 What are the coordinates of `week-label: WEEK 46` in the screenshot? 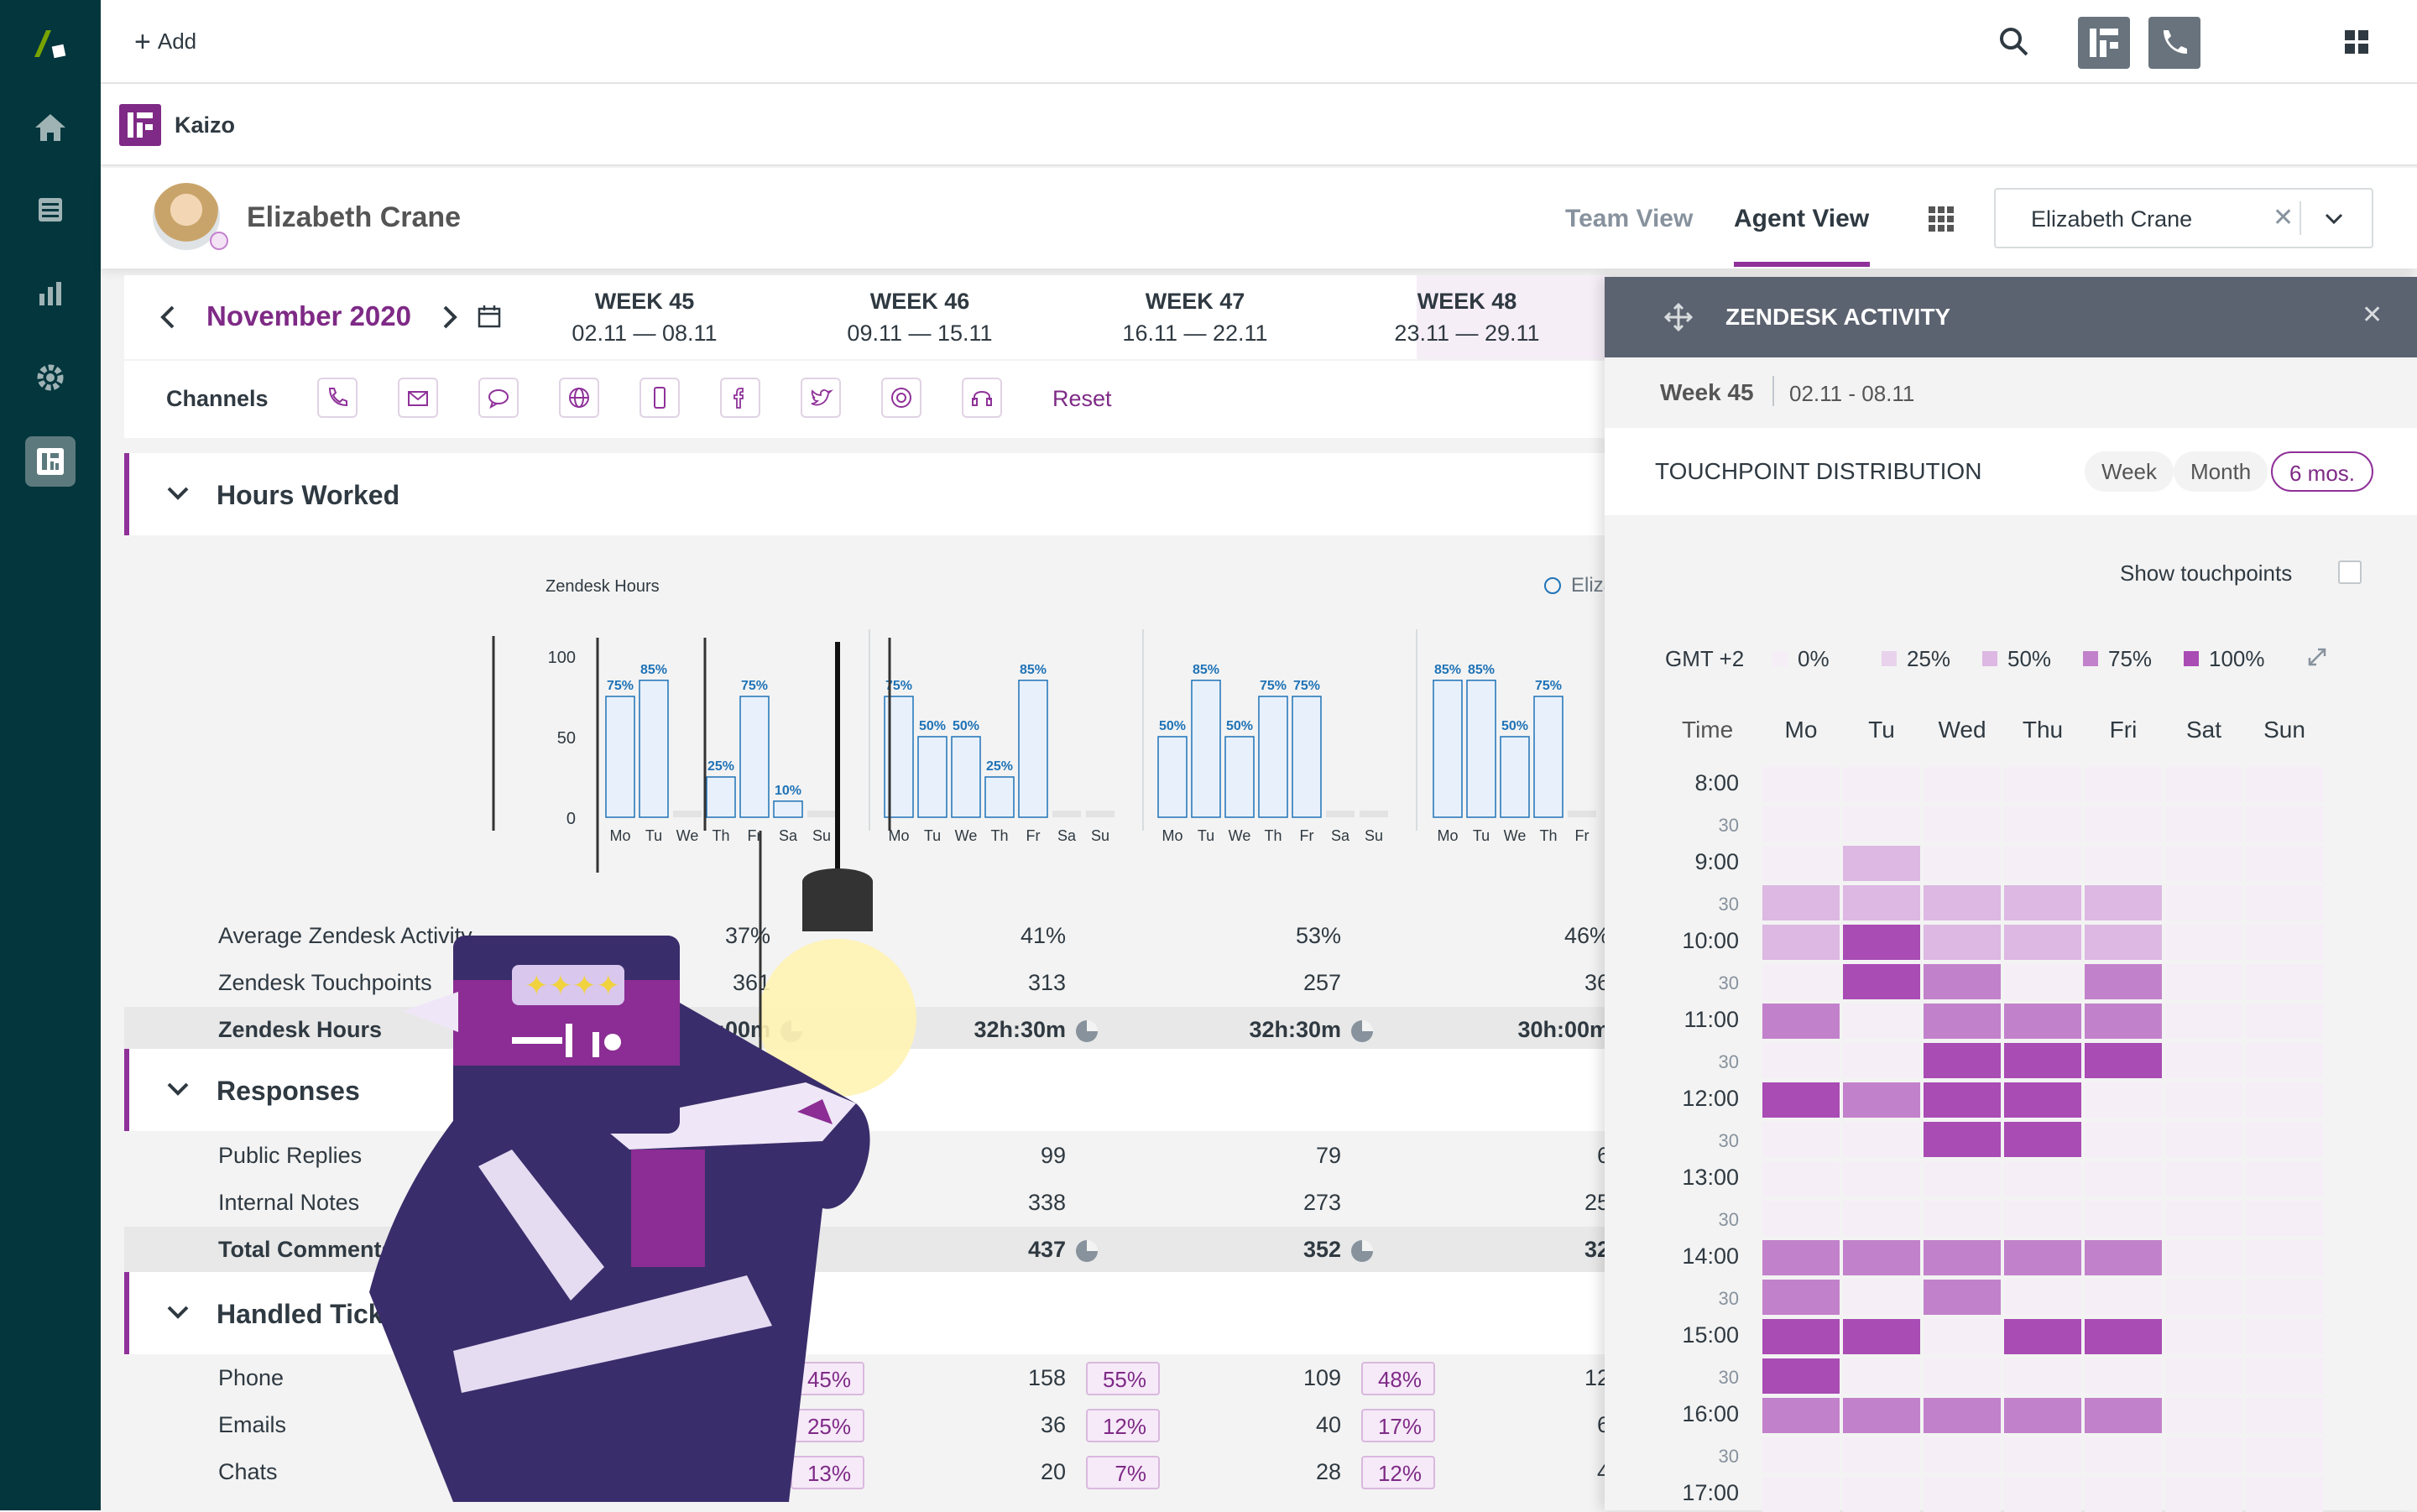 It's located at (919, 301).